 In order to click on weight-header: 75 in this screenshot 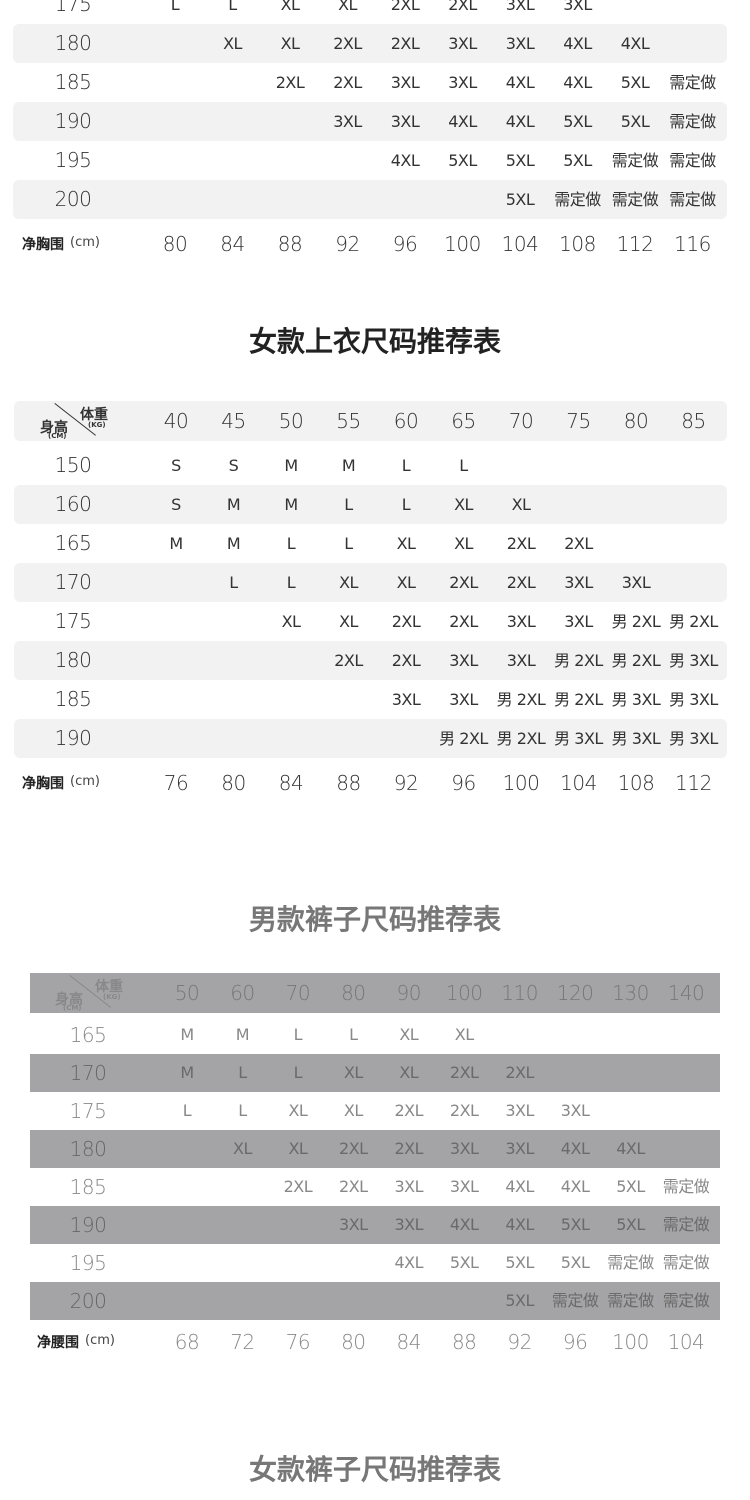, I will do `click(578, 421)`.